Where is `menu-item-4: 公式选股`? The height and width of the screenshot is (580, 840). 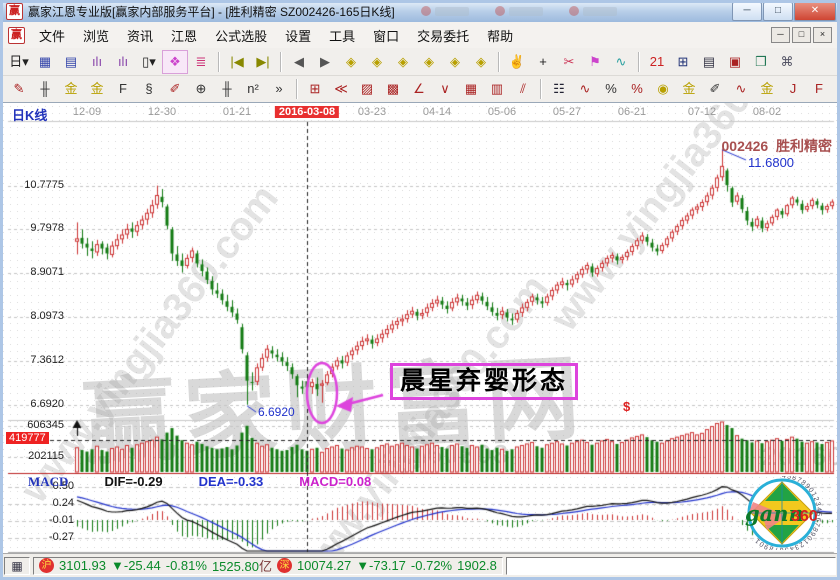 menu-item-4: 公式选股 is located at coordinates (241, 36).